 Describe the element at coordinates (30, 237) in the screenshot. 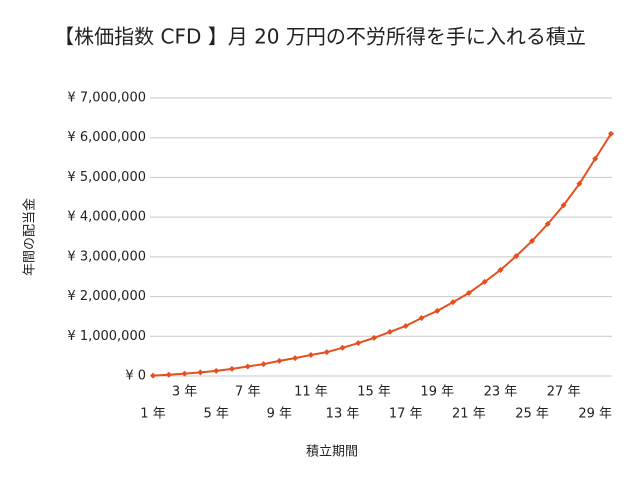

I see `y-axis-label: 年間の配当金` at that location.